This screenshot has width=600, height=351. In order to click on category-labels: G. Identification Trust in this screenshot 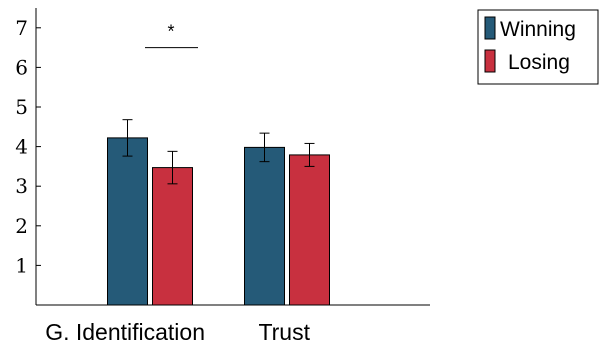, I will do `click(177, 332)`.